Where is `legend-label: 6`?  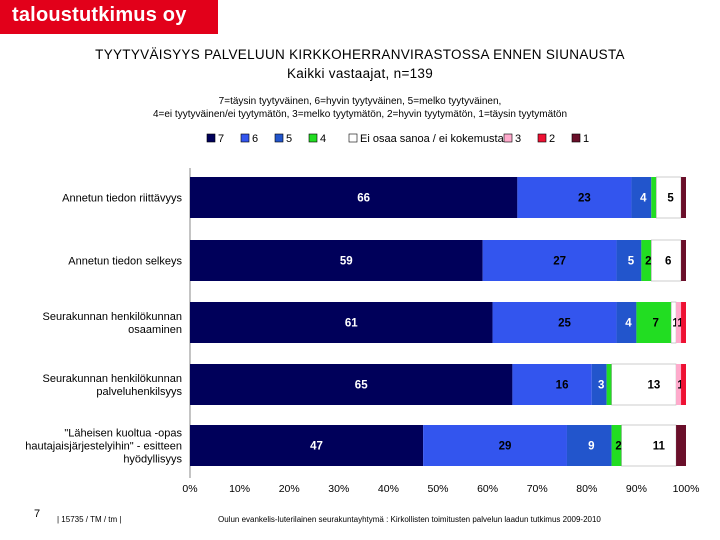 legend-label: 6 is located at coordinates (255, 139).